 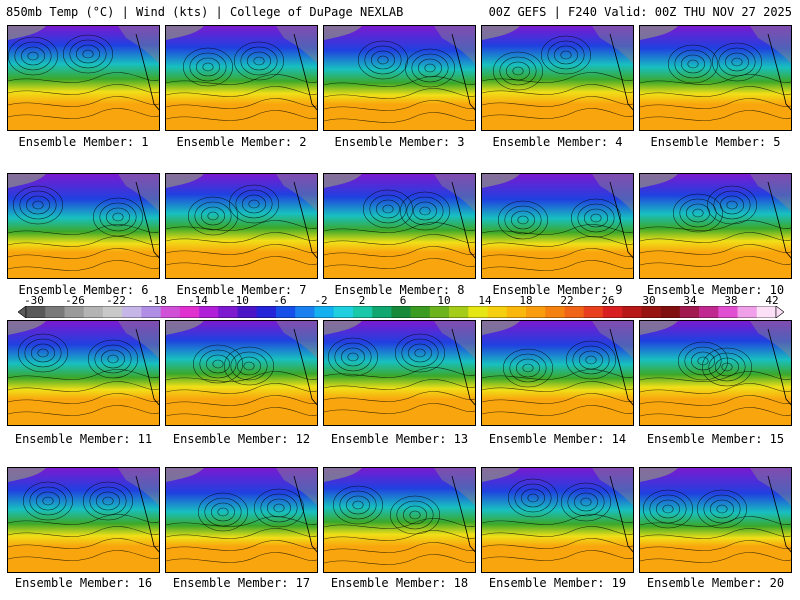 I want to click on colorbar-tick-label: -14, so click(x=198, y=300).